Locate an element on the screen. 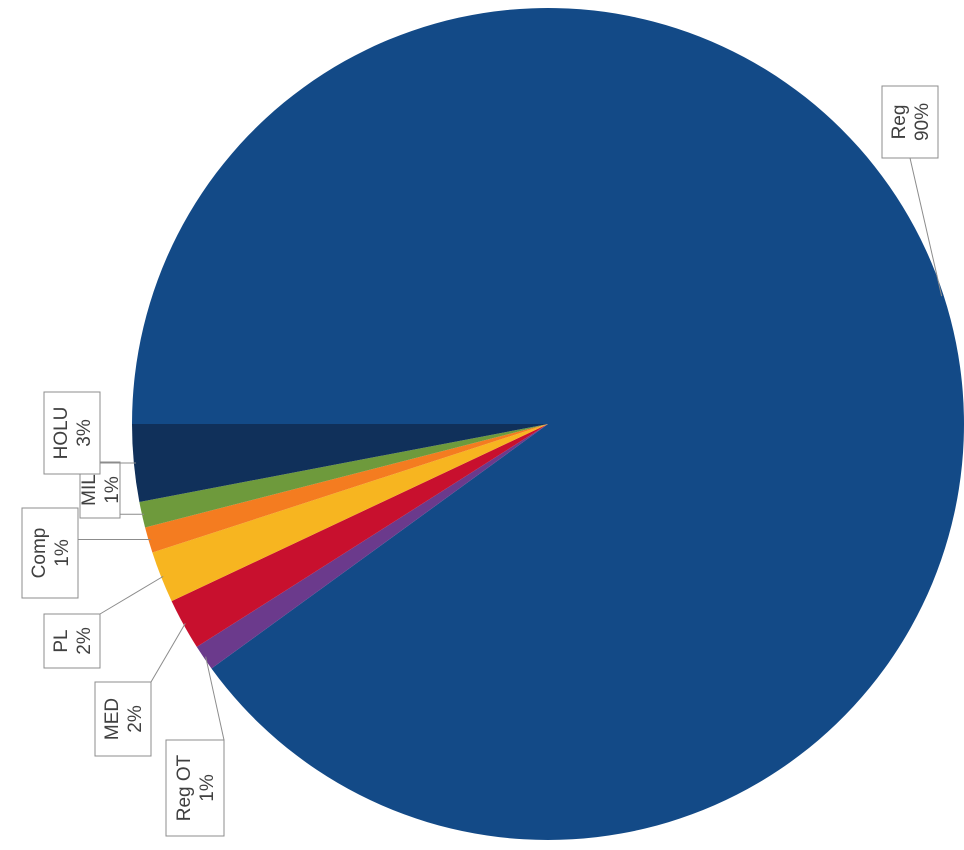 This screenshot has height=850, width=964. pie-slice-mil is located at coordinates (343, 476).